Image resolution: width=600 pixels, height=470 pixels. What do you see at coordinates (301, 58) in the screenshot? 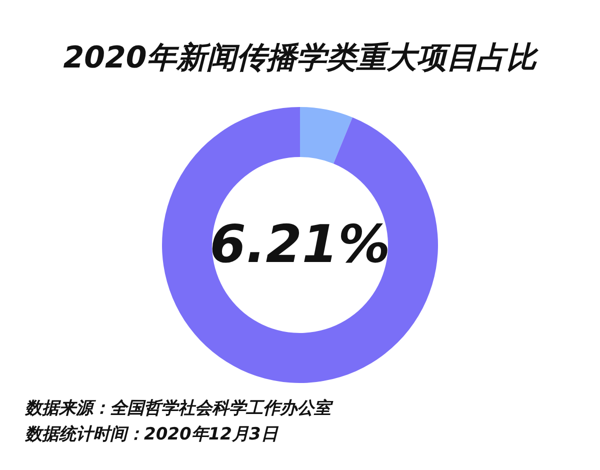
I see `chart-title: 2020年新闻传播学类重大项目占比` at bounding box center [301, 58].